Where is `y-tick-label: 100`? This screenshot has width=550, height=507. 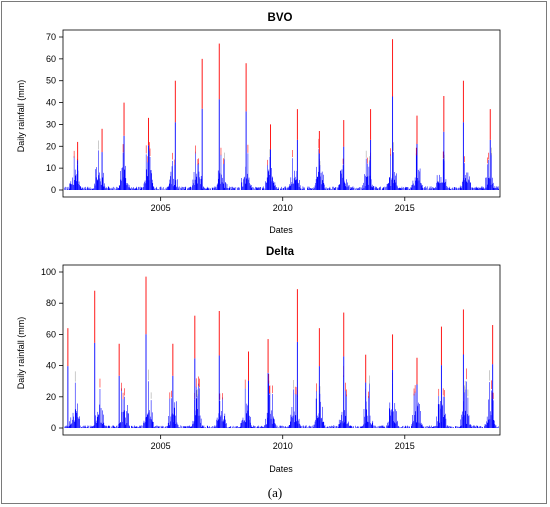 y-tick-label: 100 is located at coordinates (48, 272).